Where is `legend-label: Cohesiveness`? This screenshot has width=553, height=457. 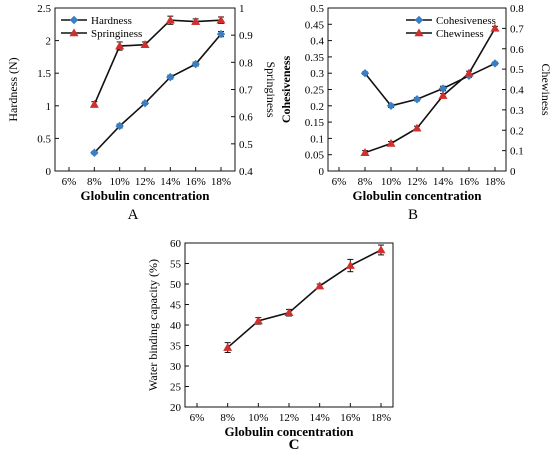
legend-label: Cohesiveness is located at coordinates (466, 21).